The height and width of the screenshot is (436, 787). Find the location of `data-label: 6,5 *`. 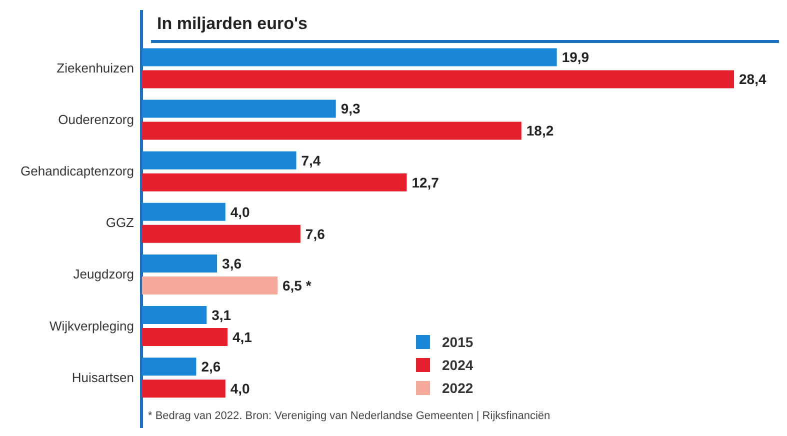

data-label: 6,5 * is located at coordinates (297, 285).